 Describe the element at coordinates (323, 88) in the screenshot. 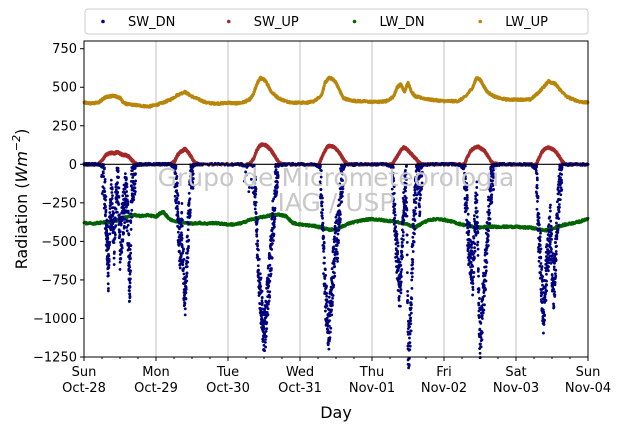

I see `data-point` at that location.